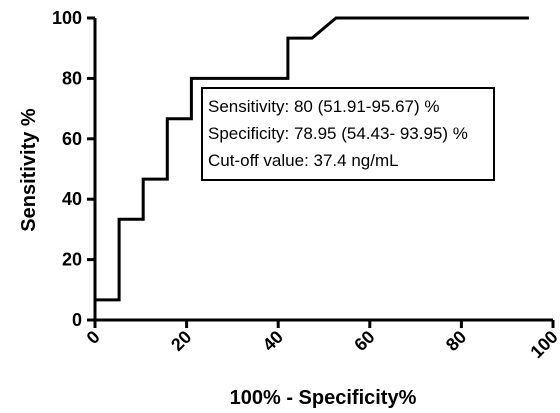 The height and width of the screenshot is (413, 560). I want to click on y-tick-label: 60, so click(72, 139).